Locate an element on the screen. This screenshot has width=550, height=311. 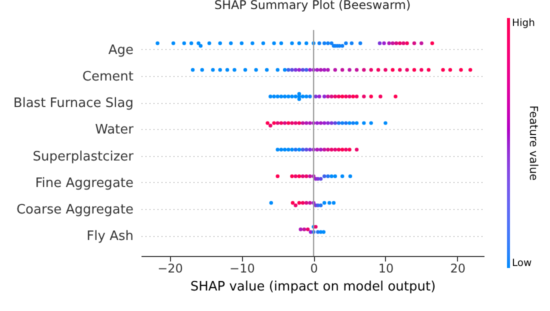
x-tick-label: 20 is located at coordinates (458, 269).